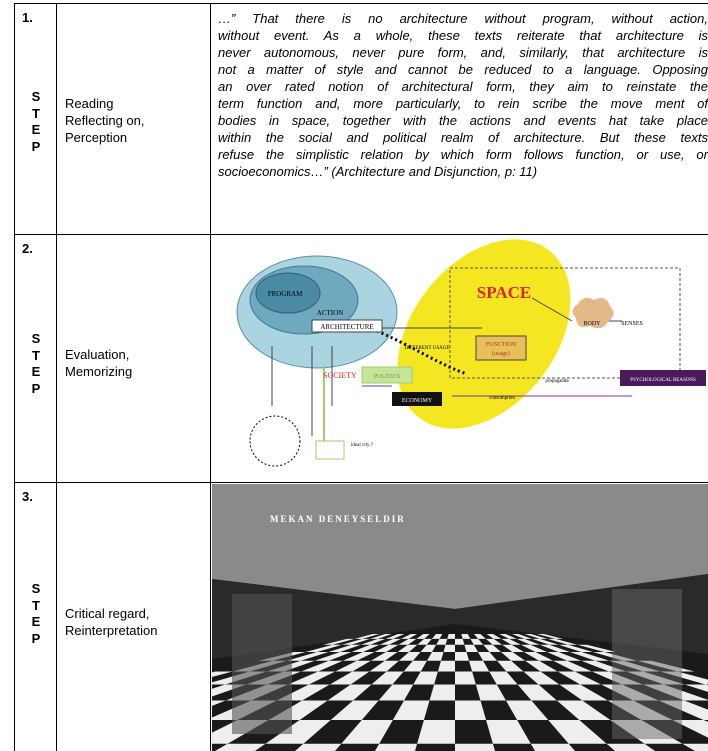 The height and width of the screenshot is (751, 708). I want to click on diagram-label: SPACE, so click(504, 292).